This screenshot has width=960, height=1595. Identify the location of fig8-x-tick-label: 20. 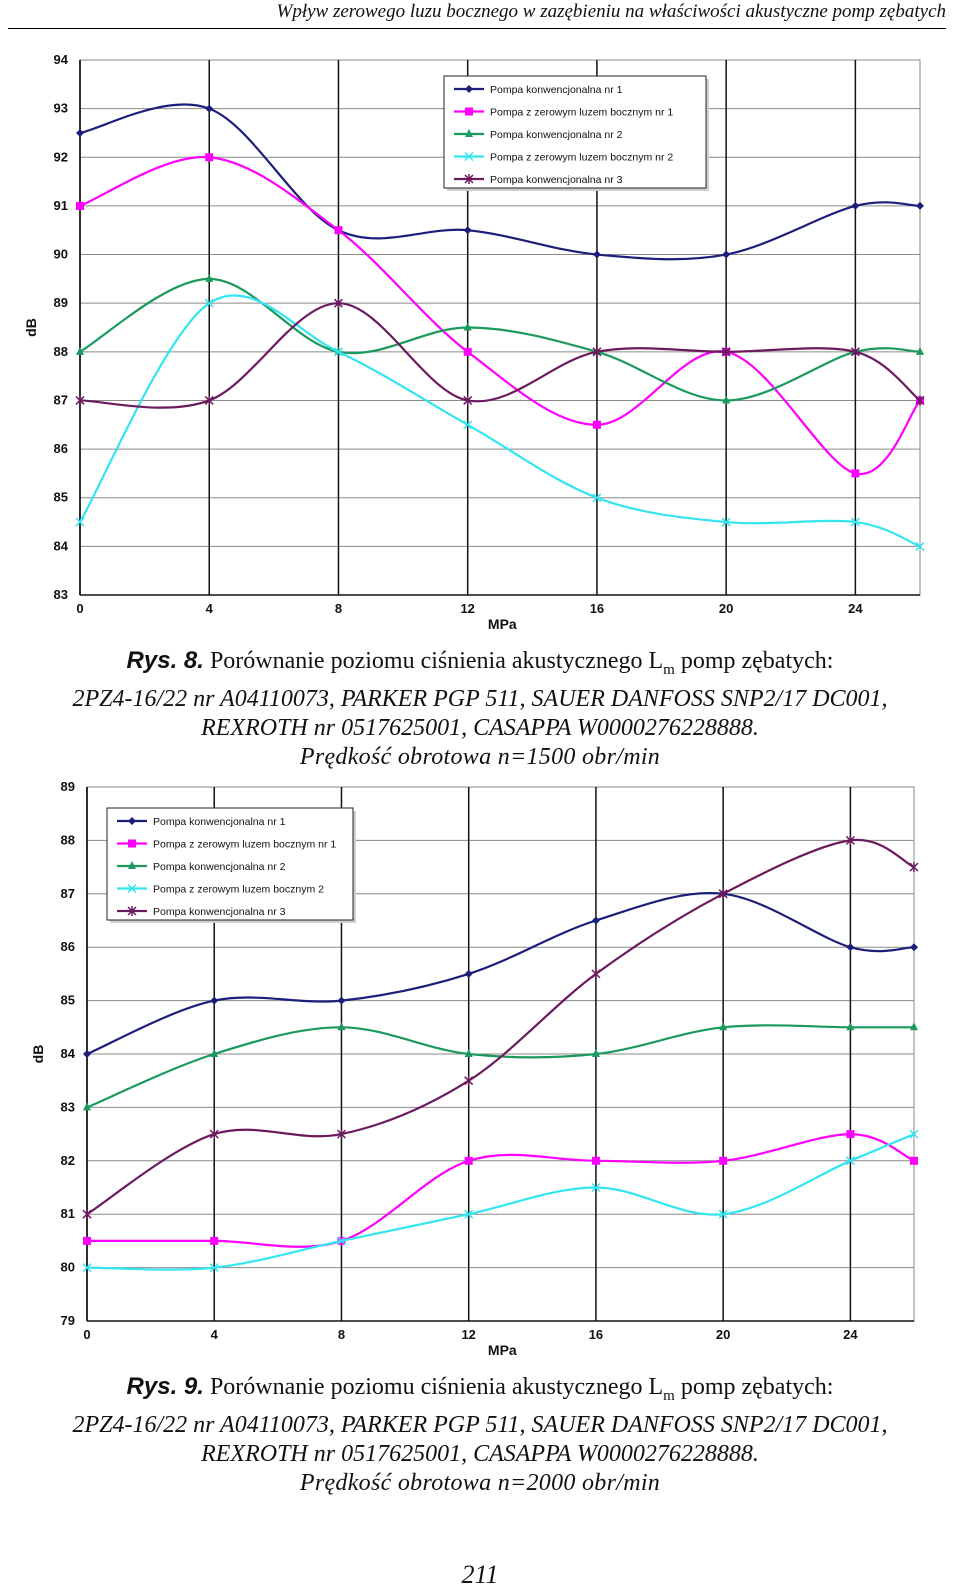
(726, 608).